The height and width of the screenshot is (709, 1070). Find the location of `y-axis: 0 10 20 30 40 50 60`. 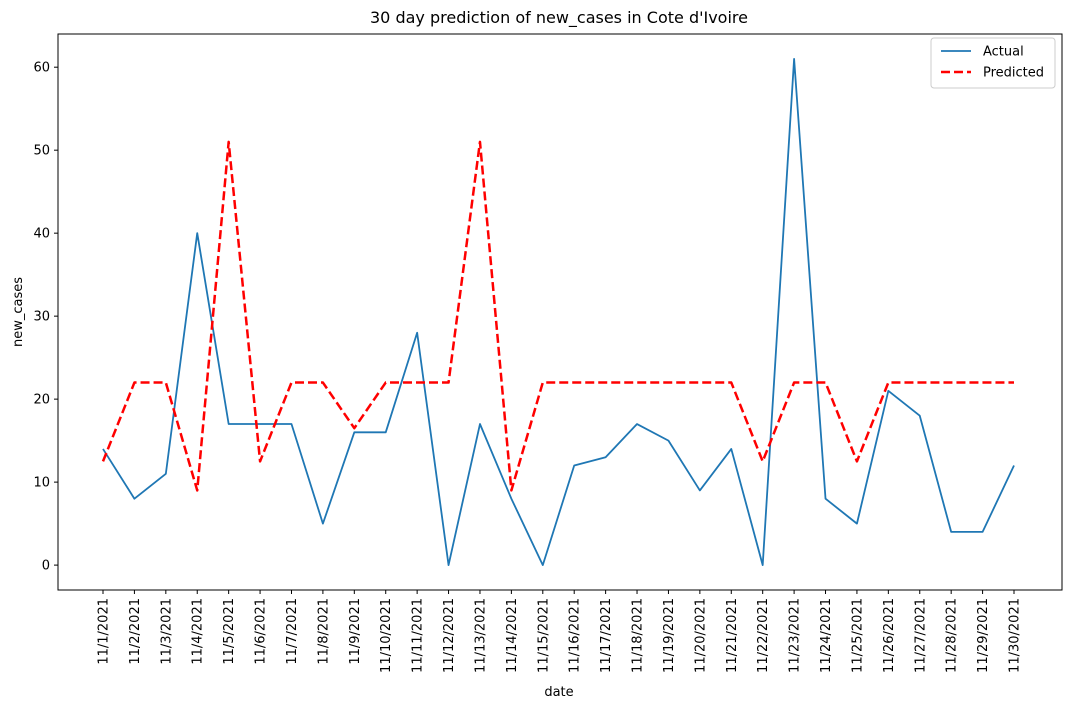

y-axis: 0 10 20 30 40 50 60 is located at coordinates (45, 317).